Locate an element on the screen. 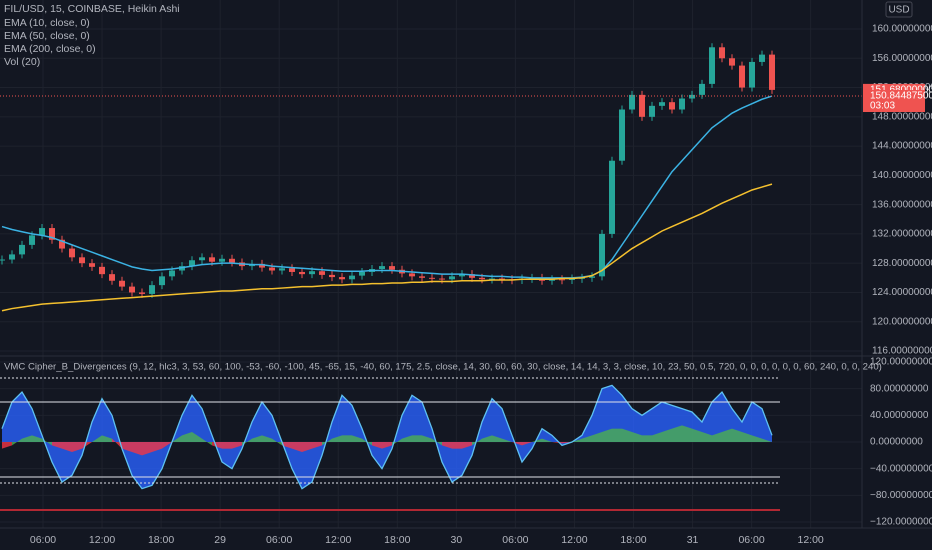 The image size is (932, 550). osc-tick-label: −40.00000000 is located at coordinates (901, 468).